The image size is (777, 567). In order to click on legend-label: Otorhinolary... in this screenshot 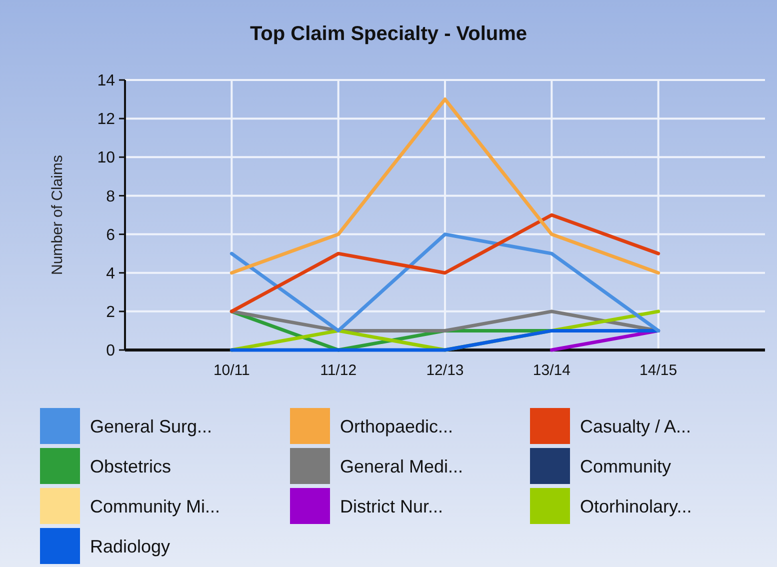, I will do `click(636, 506)`.